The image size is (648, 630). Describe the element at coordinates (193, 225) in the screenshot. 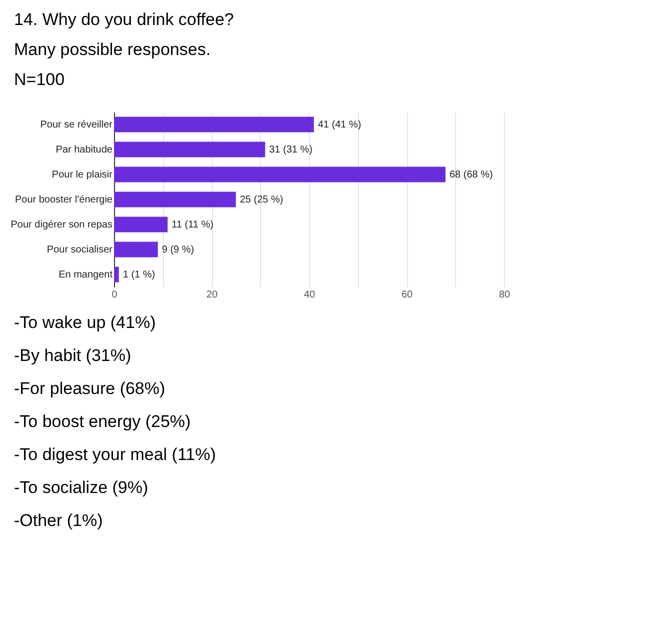

I see `data-label: 11 (11 %)` at that location.